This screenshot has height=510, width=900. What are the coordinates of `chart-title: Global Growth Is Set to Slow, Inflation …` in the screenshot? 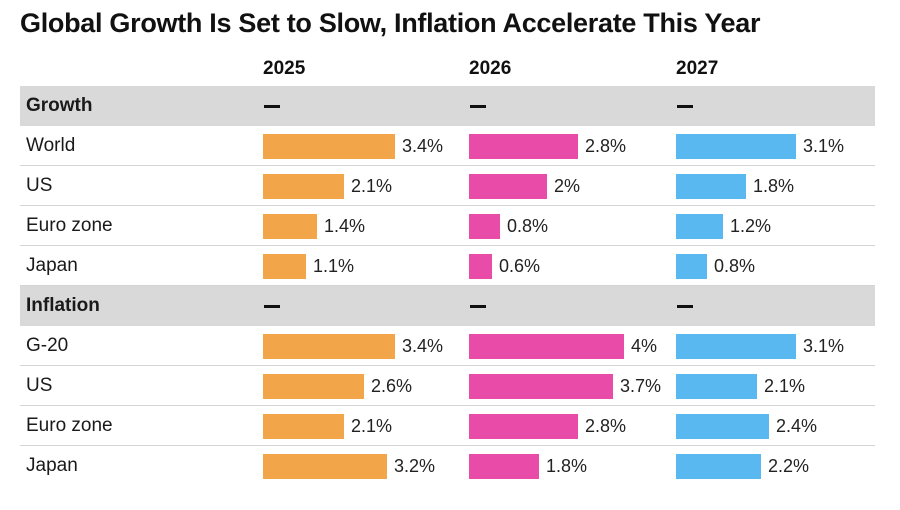 It's located at (390, 23).